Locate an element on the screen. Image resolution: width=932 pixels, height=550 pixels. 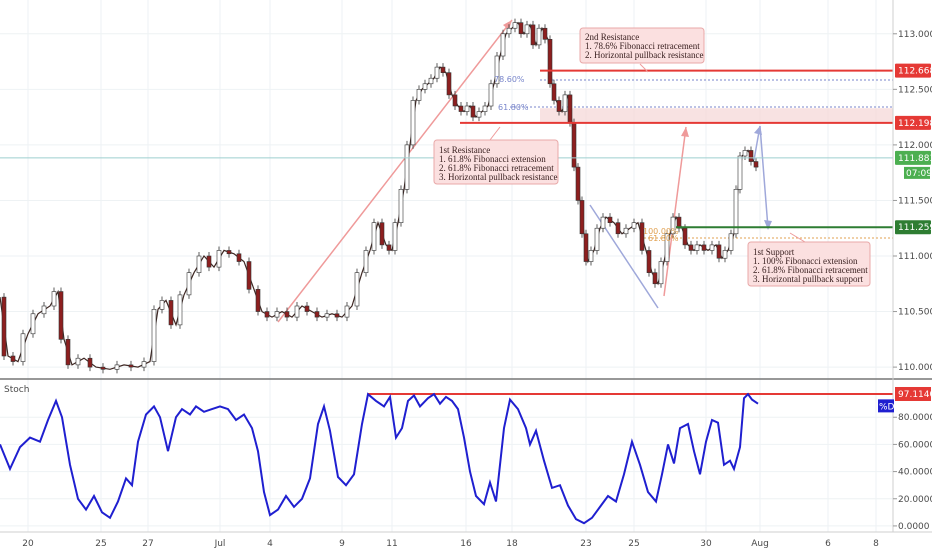
price-tick-label: 112.000 is located at coordinates (915, 146).